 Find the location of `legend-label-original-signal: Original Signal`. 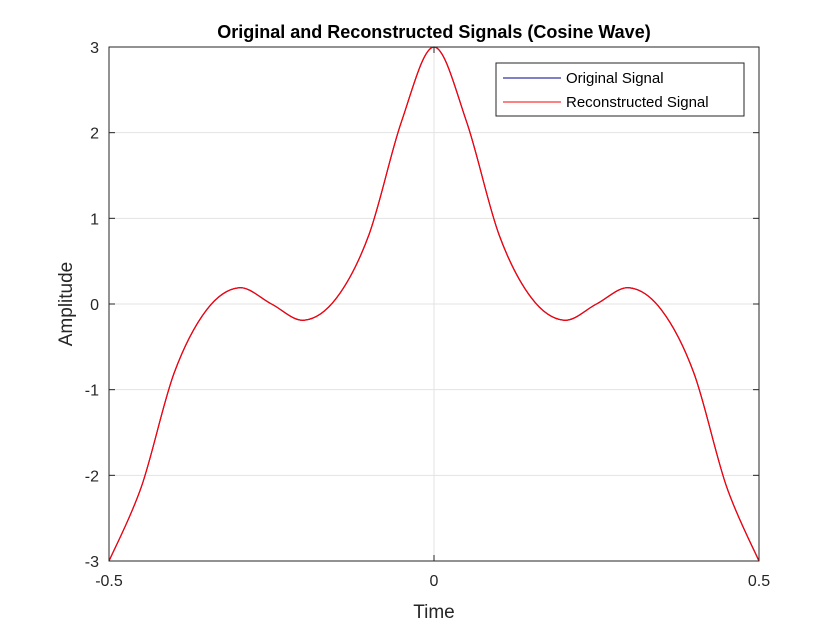

legend-label-original-signal: Original Signal is located at coordinates (615, 78).